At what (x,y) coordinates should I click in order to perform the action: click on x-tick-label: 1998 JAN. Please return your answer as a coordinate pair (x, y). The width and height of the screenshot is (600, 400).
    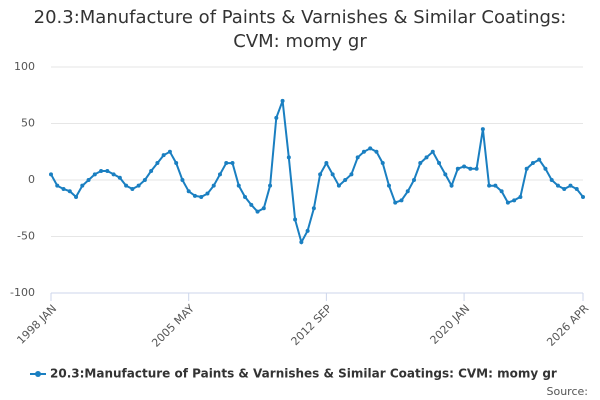
    Looking at the image, I should click on (36, 324).